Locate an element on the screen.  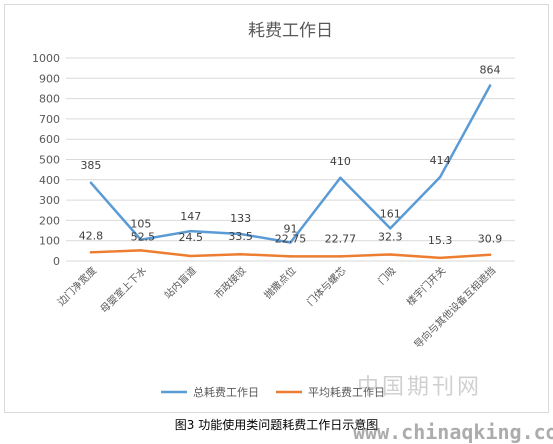
x-tick-label: 门吸 is located at coordinates (386, 275).